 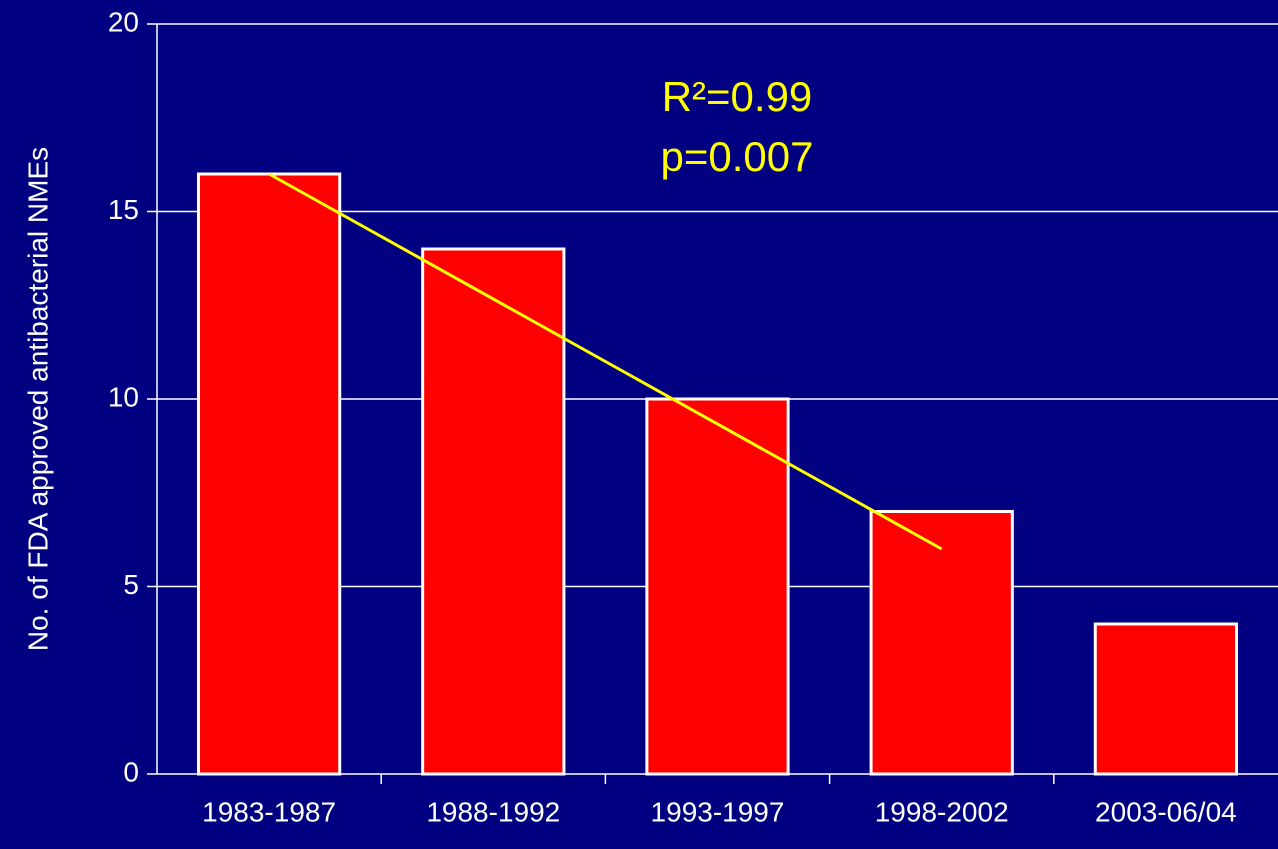 What do you see at coordinates (737, 96) in the screenshot?
I see `annotation: R²=0.99` at bounding box center [737, 96].